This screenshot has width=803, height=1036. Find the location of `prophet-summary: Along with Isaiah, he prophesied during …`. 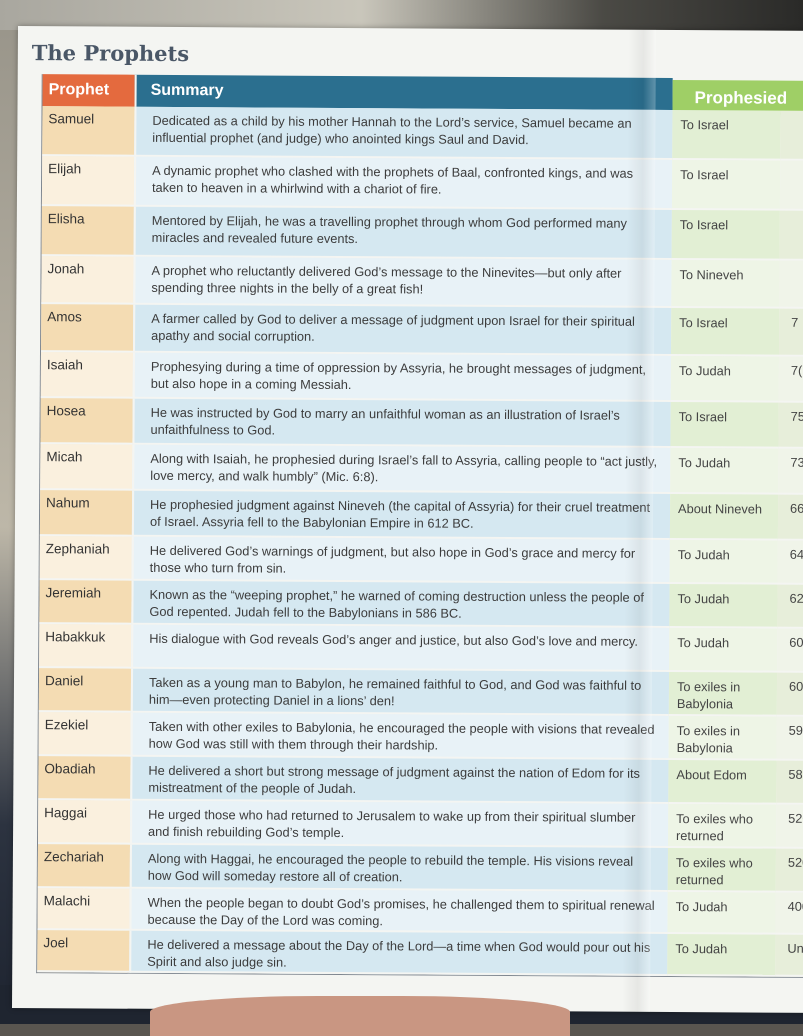

prophet-summary: Along with Isaiah, he prophesied during … is located at coordinates (401, 469).